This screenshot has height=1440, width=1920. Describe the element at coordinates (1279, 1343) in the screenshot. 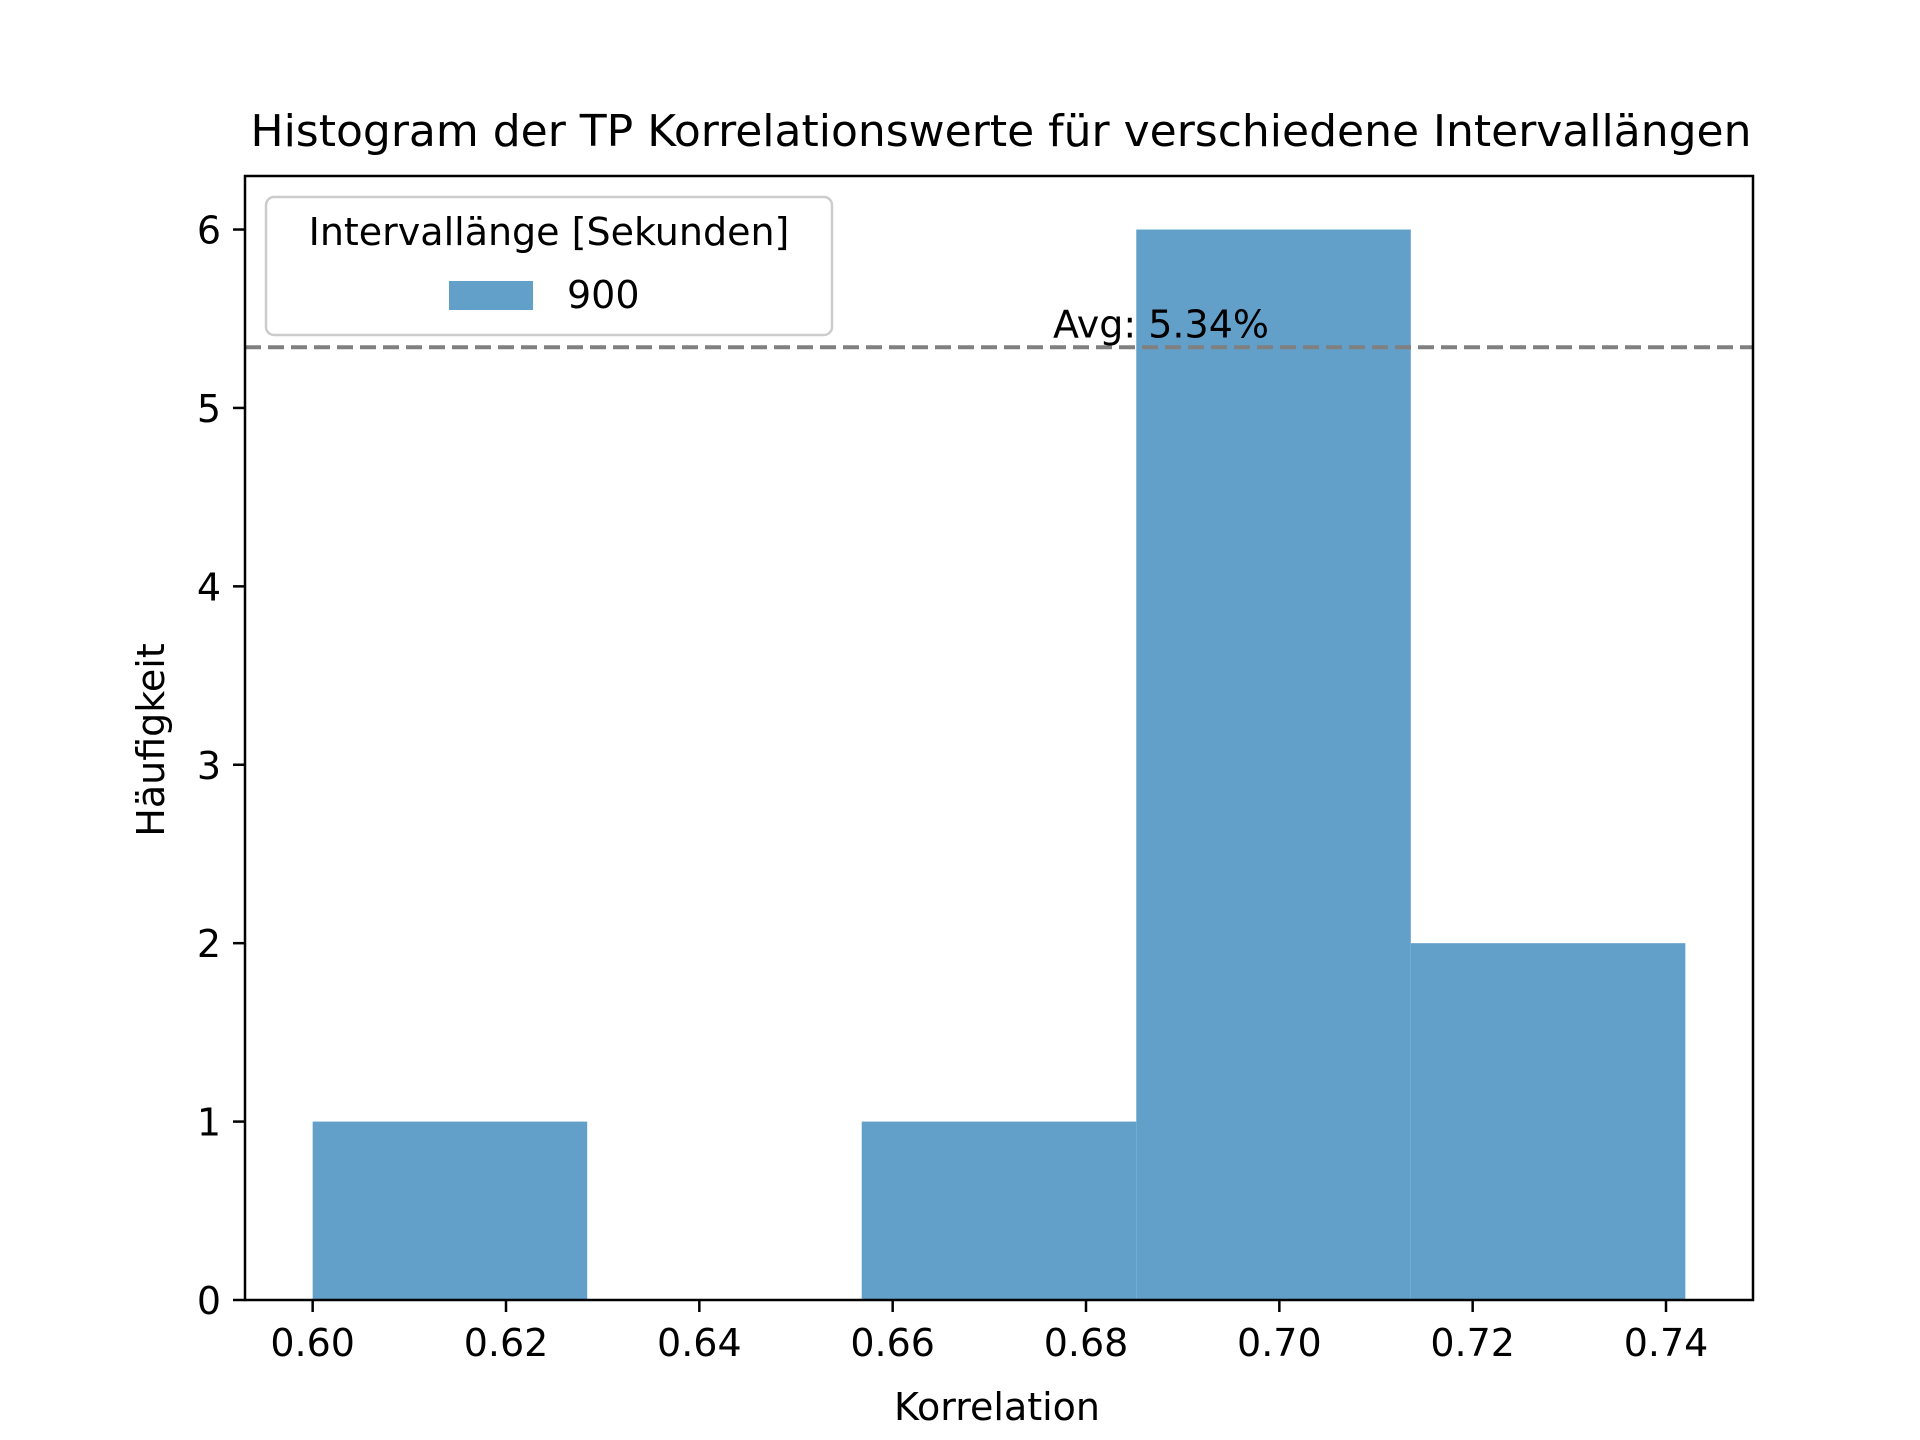

I see `x-tick-label: 0.70` at that location.